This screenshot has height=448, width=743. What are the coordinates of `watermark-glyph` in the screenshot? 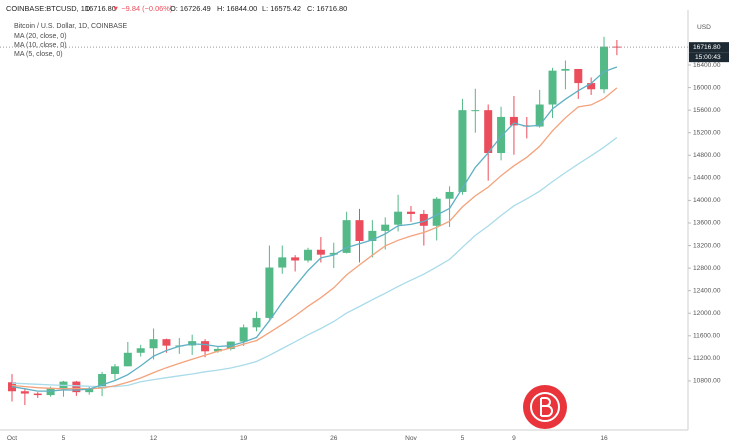 It's located at (546, 407).